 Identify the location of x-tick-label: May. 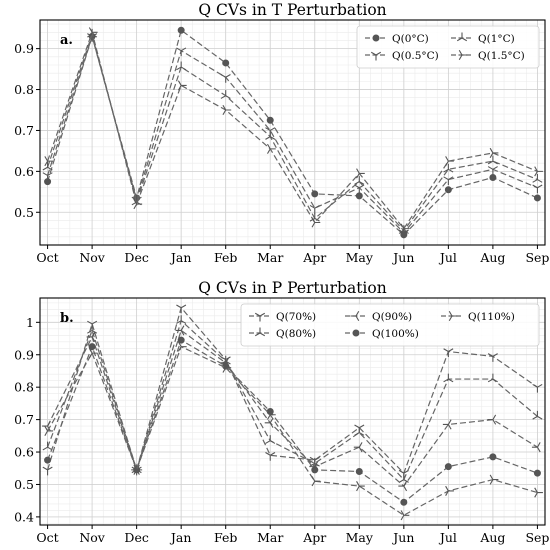
(360, 257).